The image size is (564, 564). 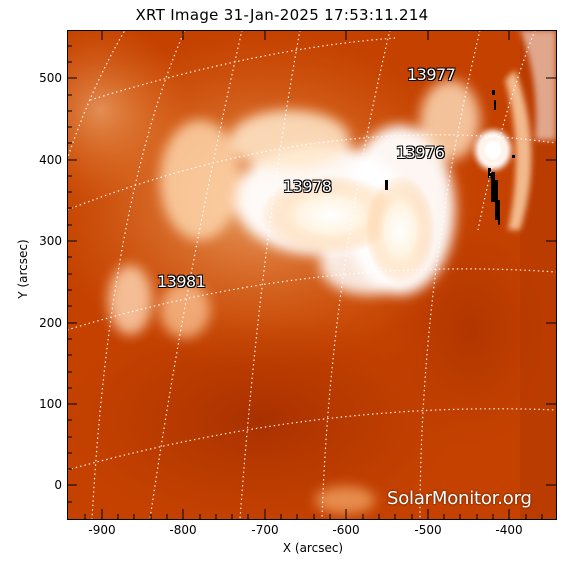 What do you see at coordinates (50, 160) in the screenshot?
I see `y-tick-label: 400` at bounding box center [50, 160].